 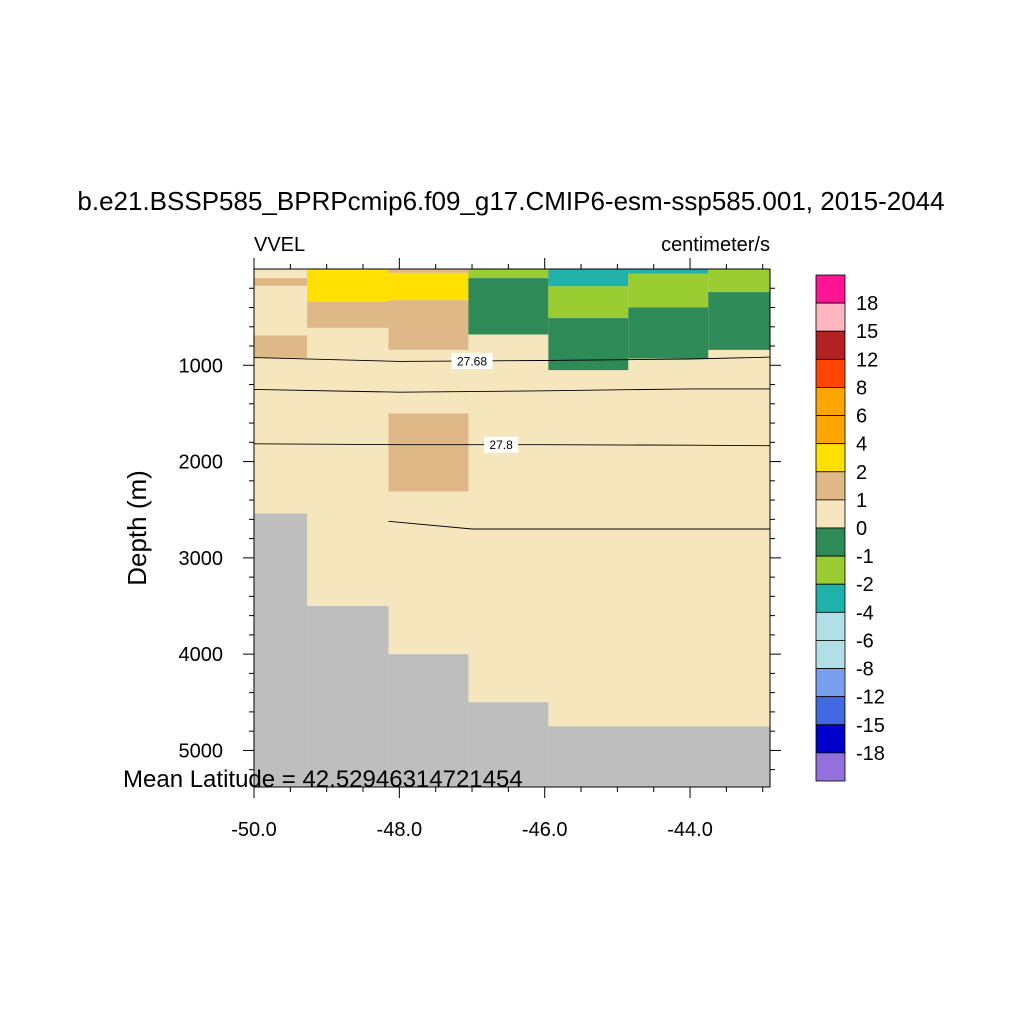 What do you see at coordinates (865, 641) in the screenshot?
I see `colorbar-label-12: -6` at bounding box center [865, 641].